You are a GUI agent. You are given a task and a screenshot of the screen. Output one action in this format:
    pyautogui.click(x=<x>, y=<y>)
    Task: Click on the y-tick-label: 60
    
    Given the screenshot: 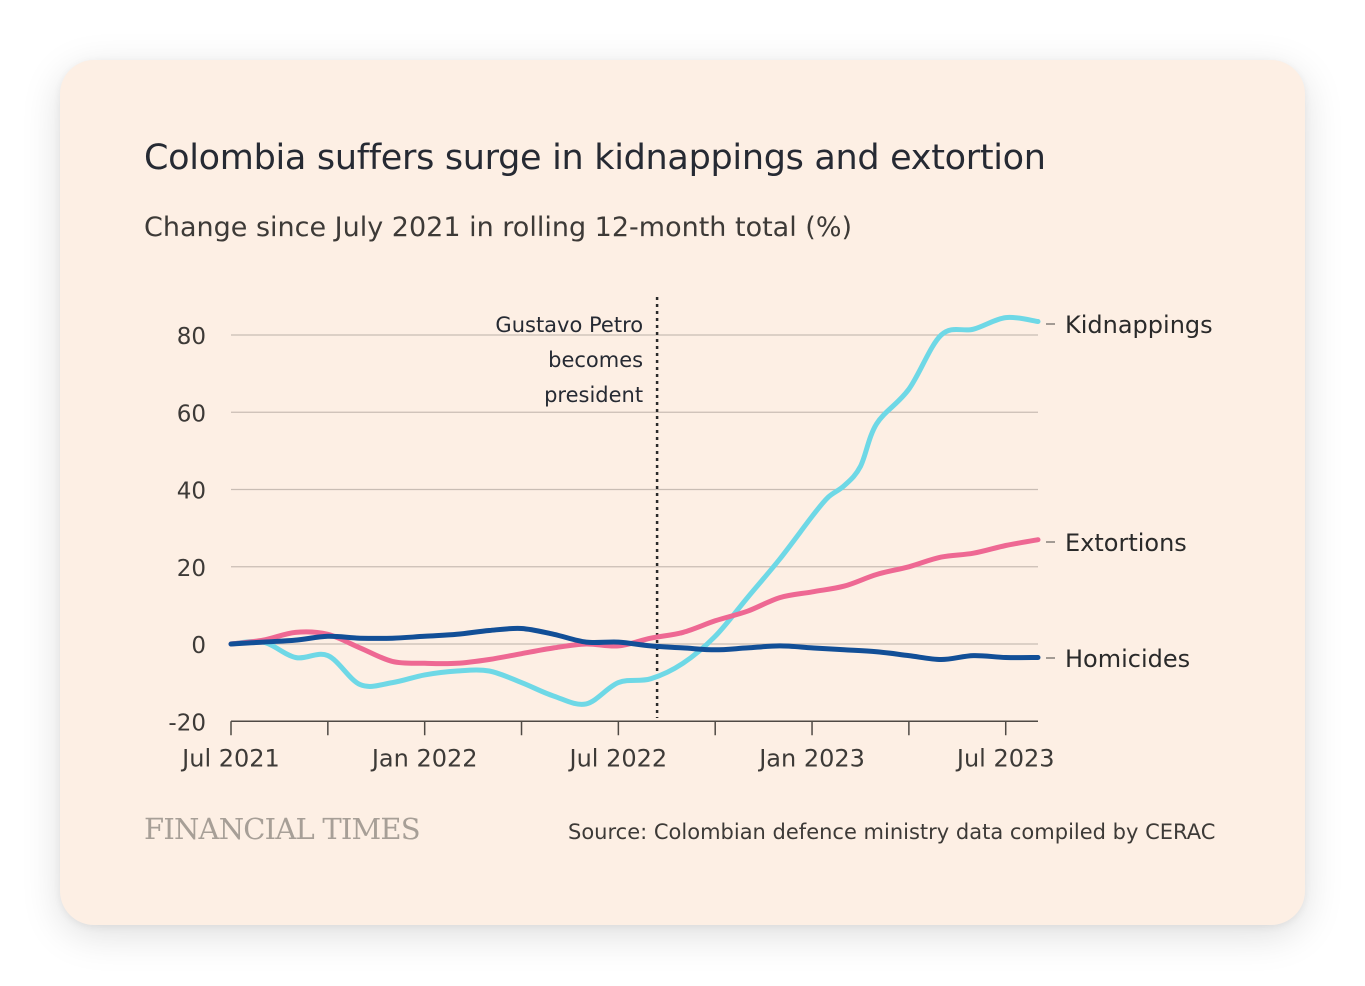 What is the action you would take?
    pyautogui.click(x=191, y=414)
    